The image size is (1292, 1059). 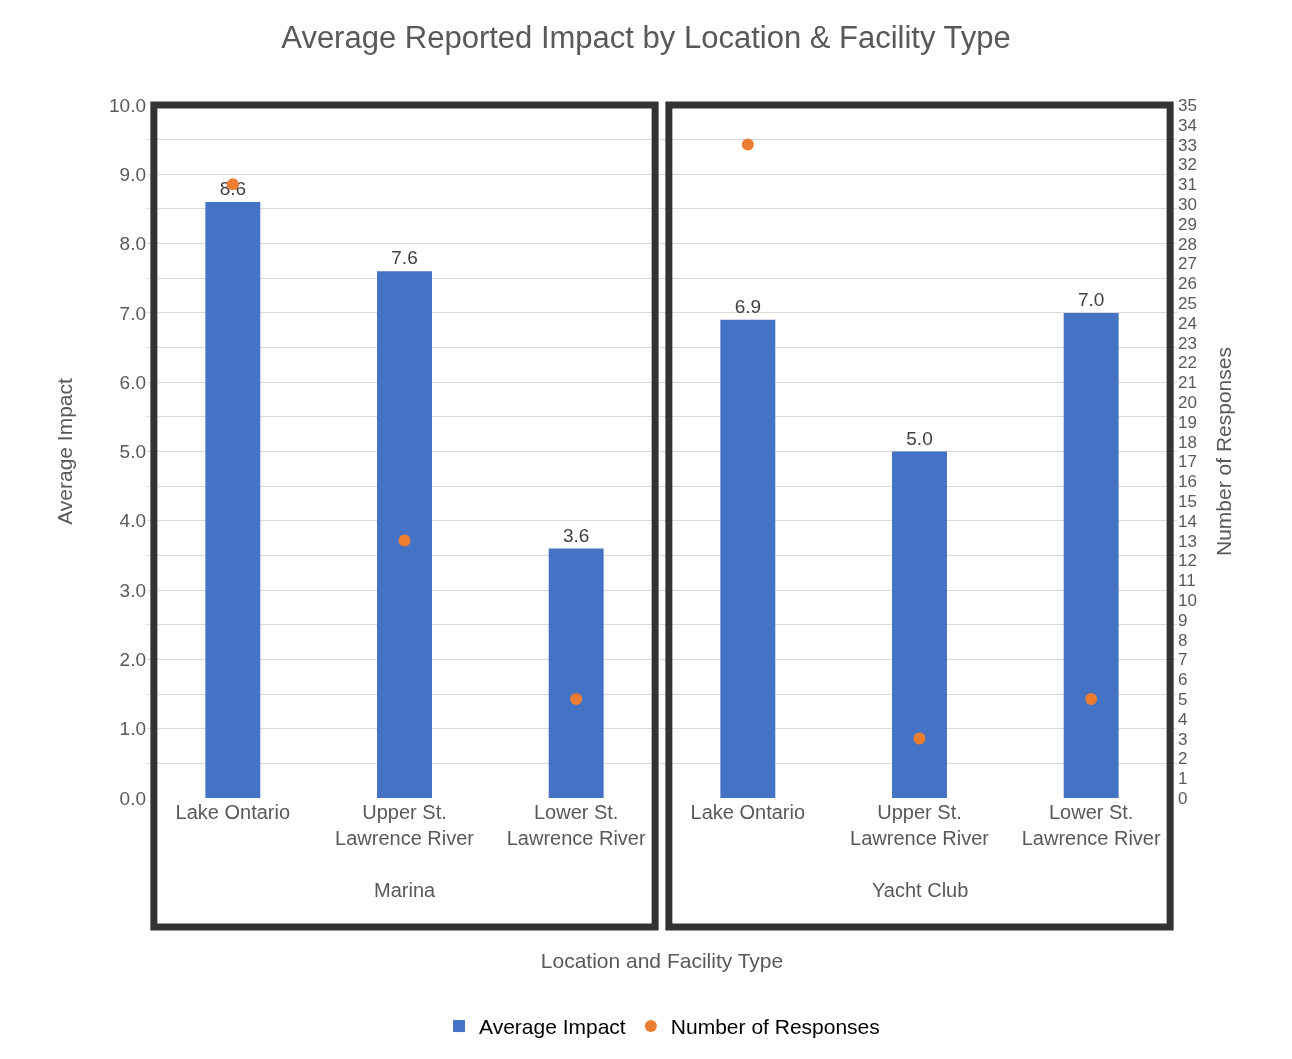 I want to click on y2-tick-label: 3, so click(x=1183, y=739).